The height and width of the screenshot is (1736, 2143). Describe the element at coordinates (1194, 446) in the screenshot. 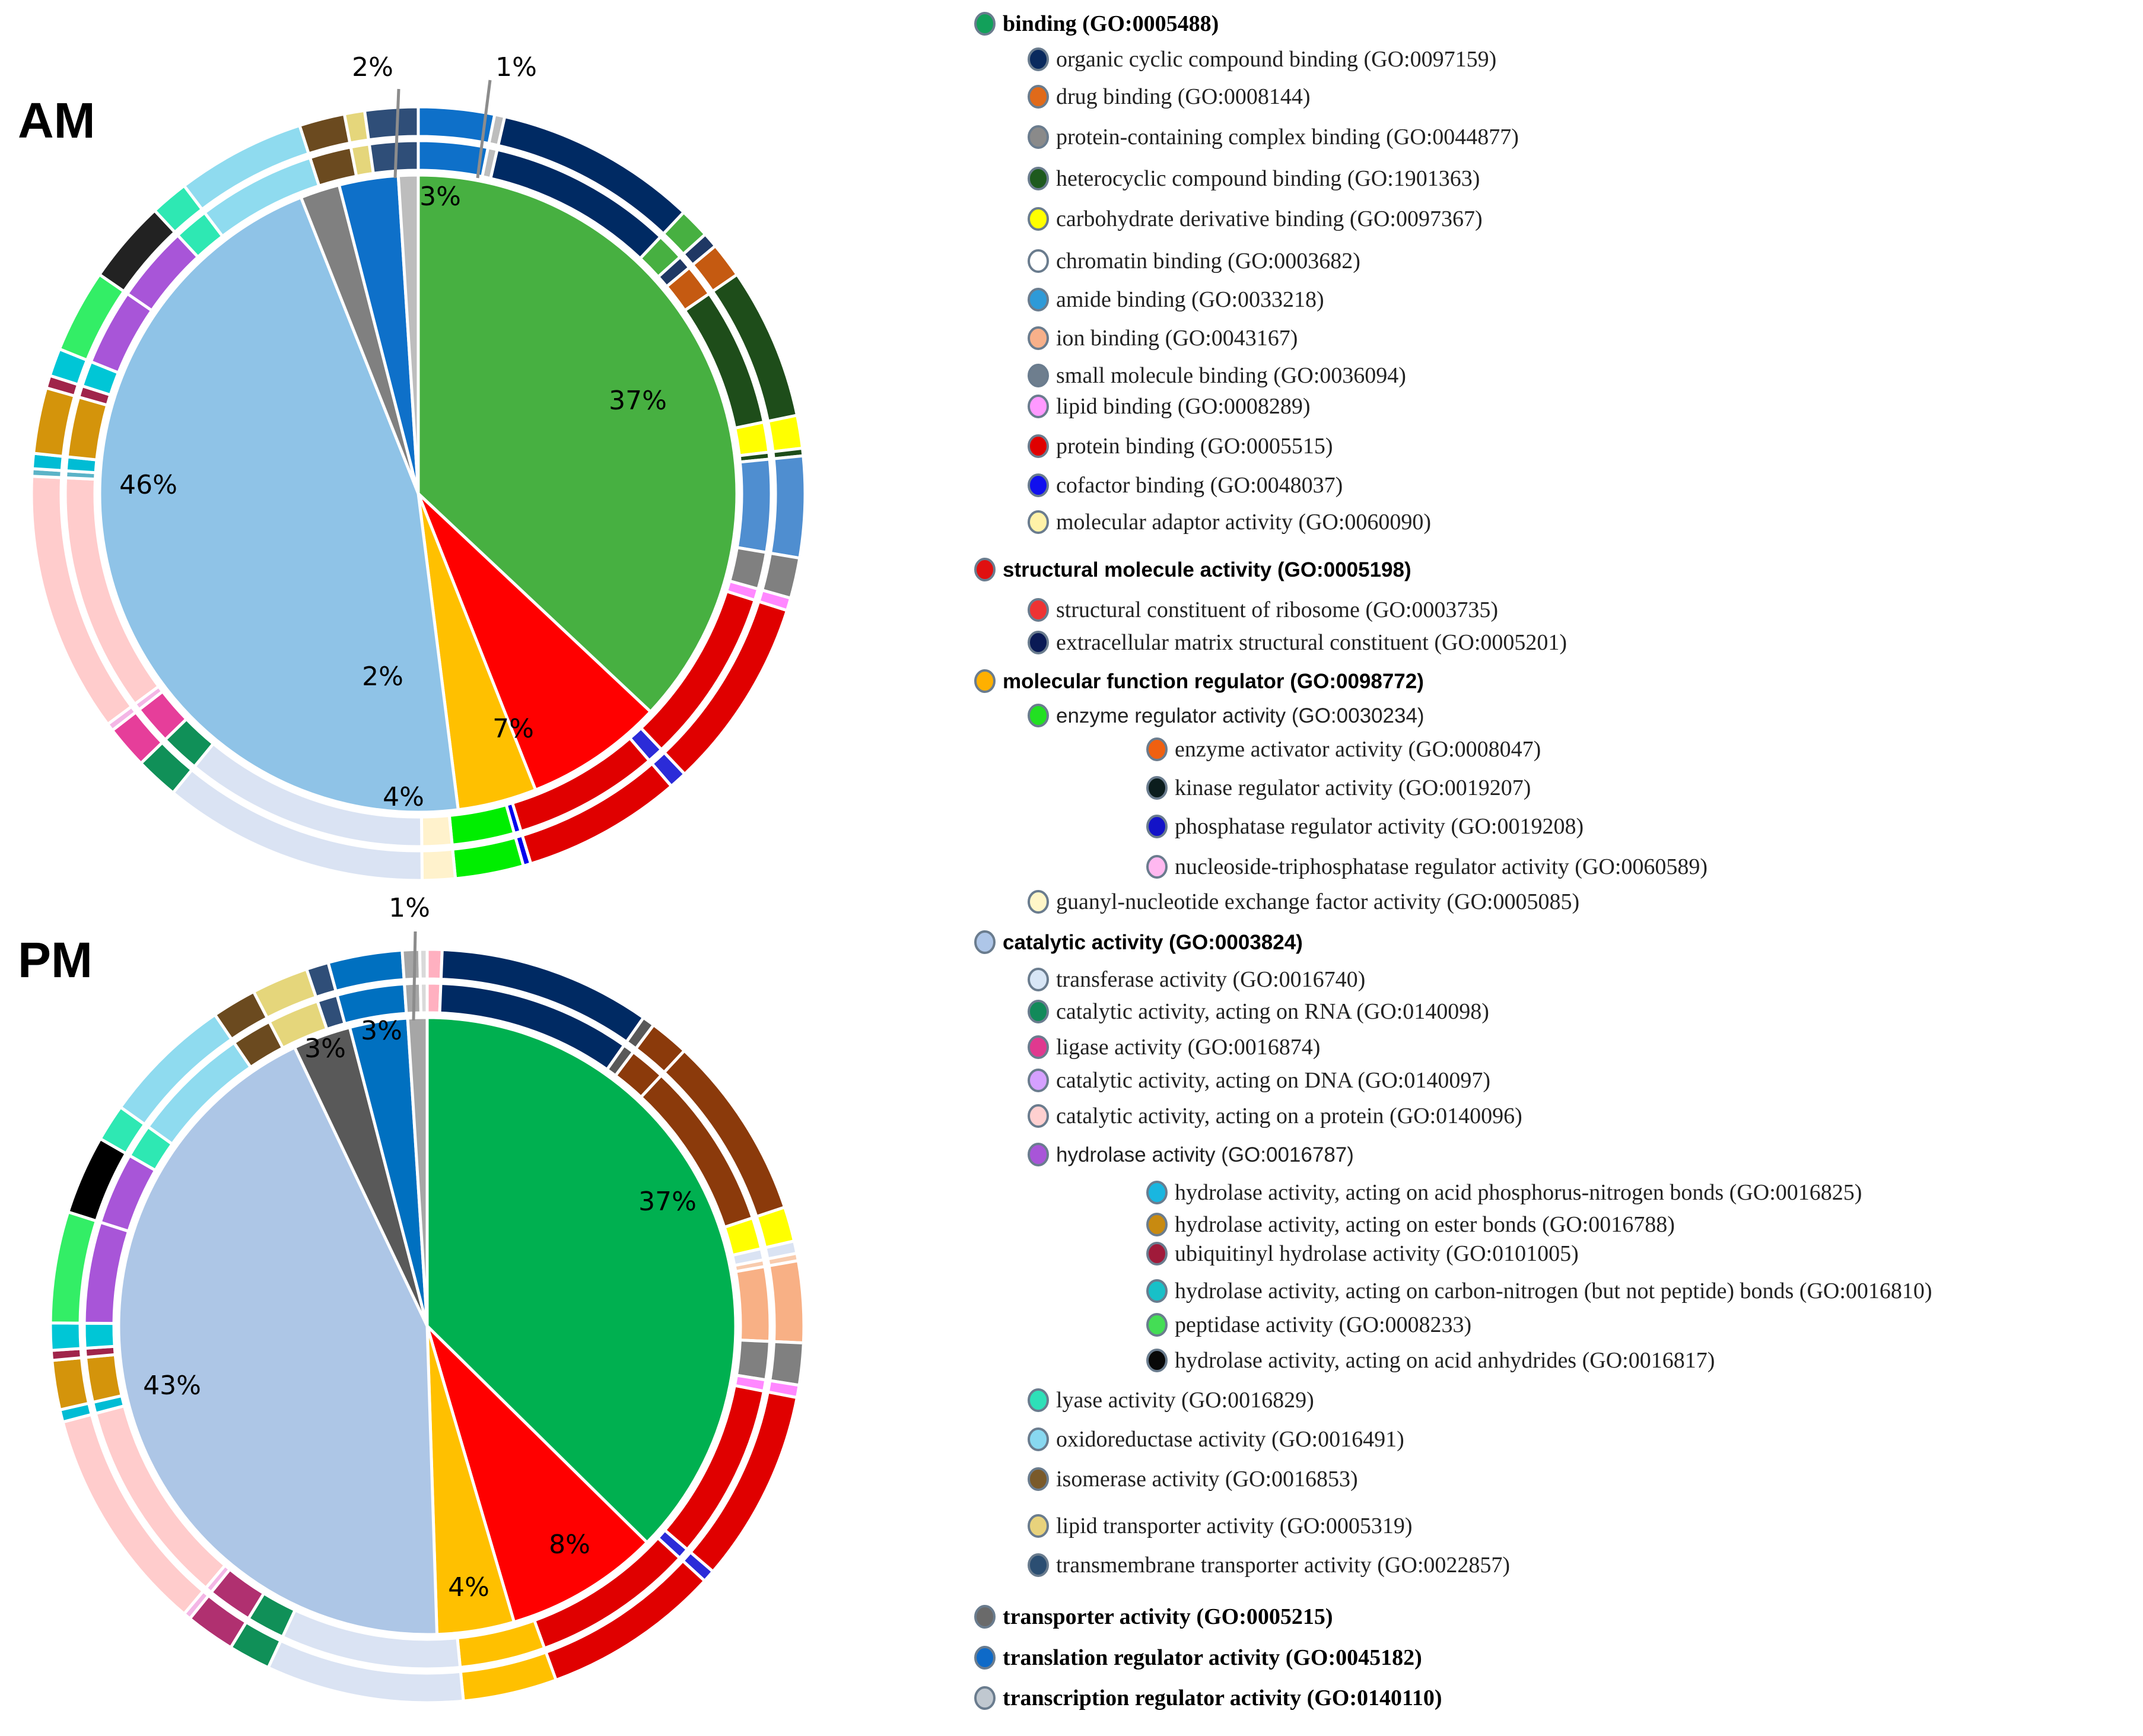

I see `legend-item: protein binding (GO:0005515)` at that location.